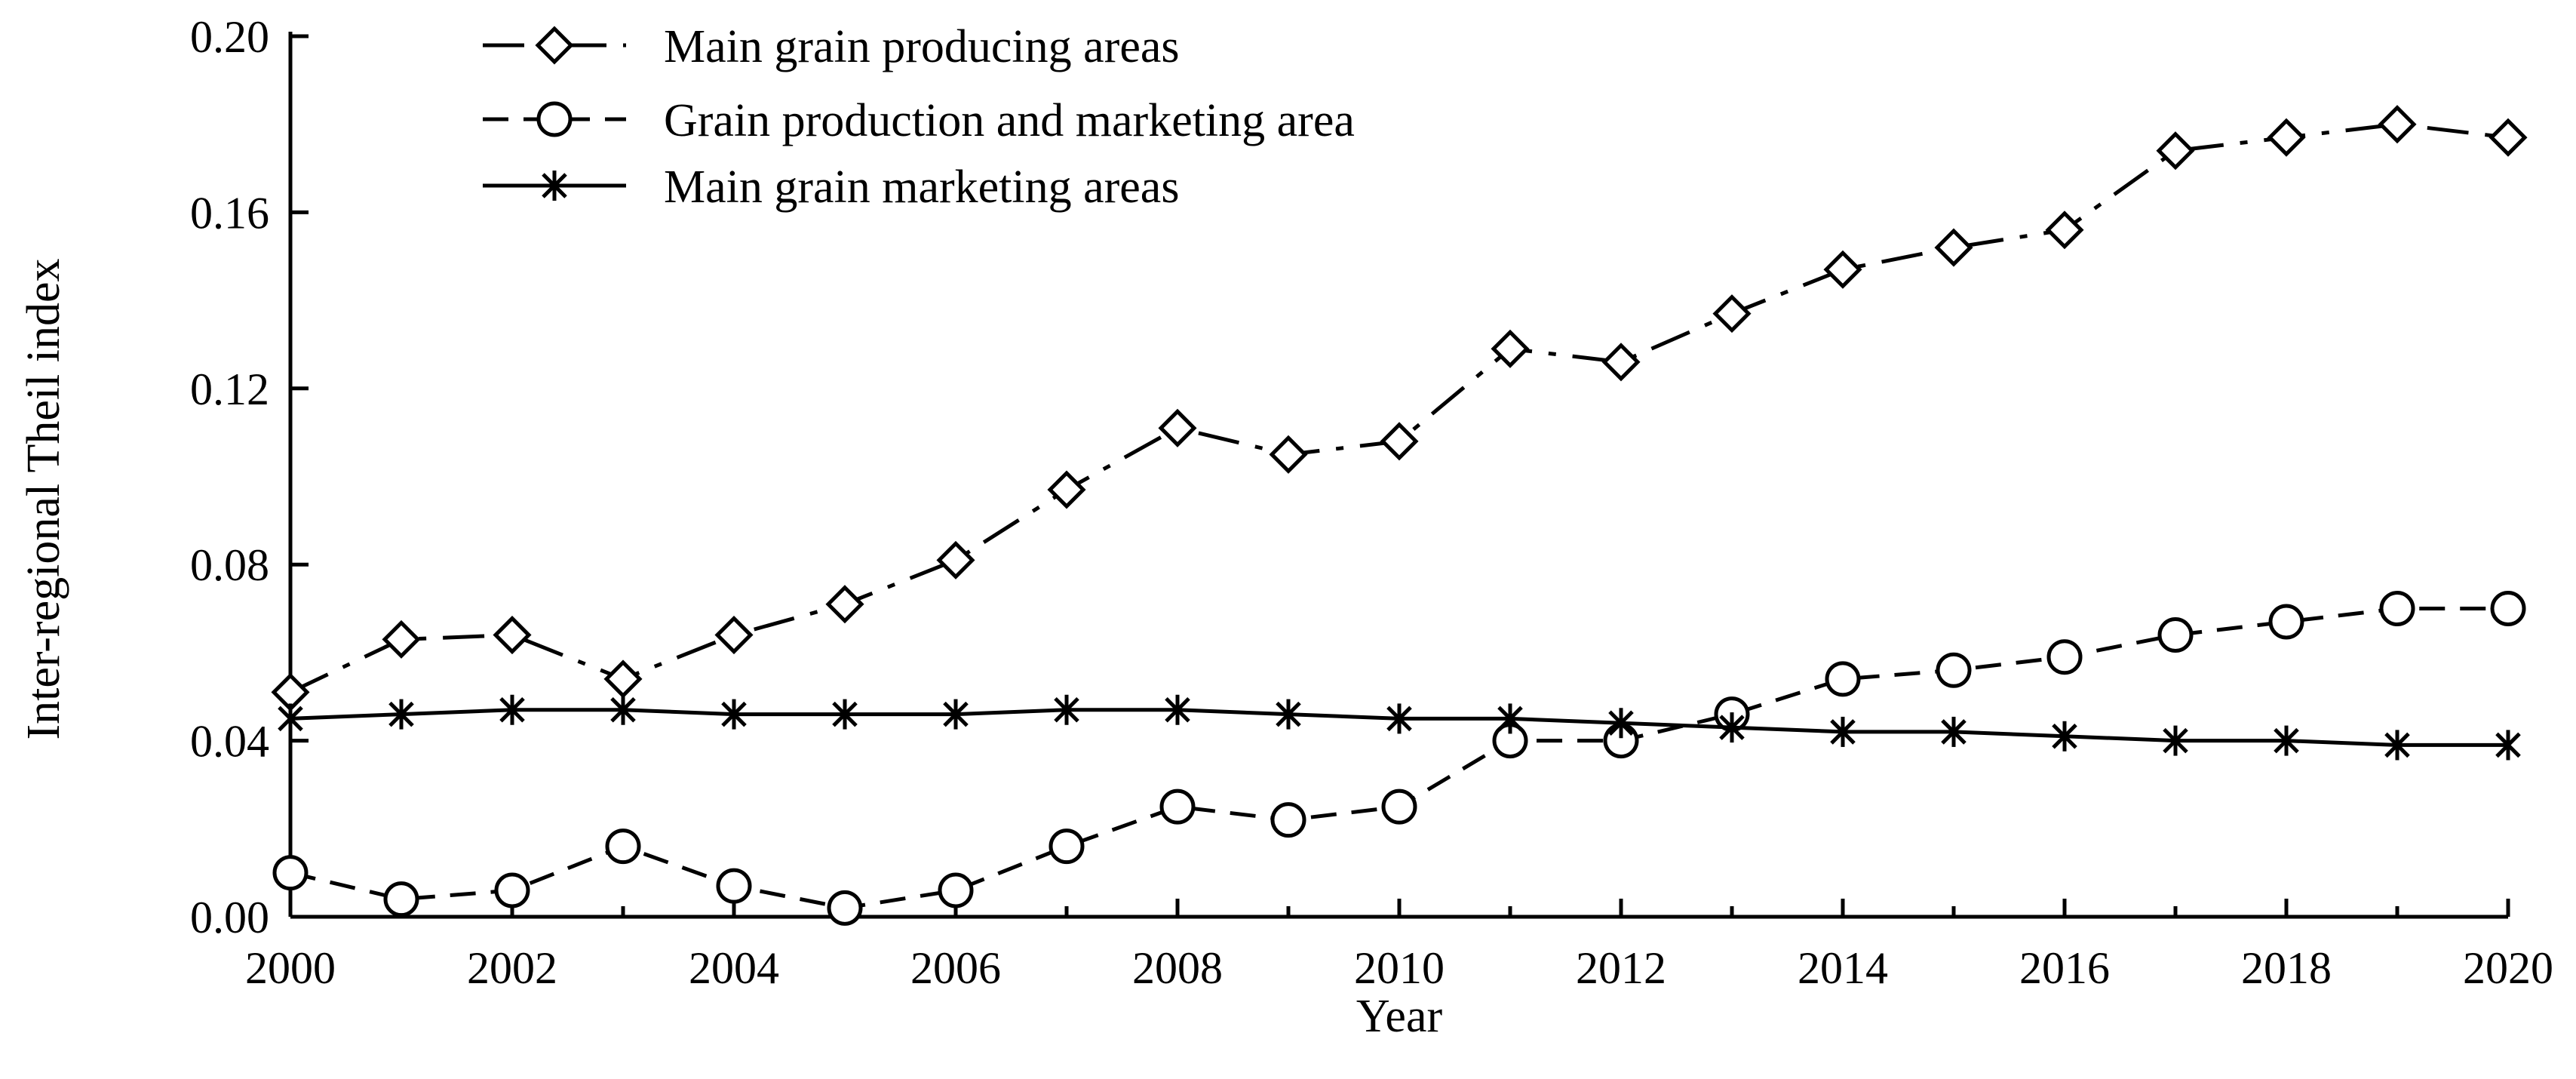 This screenshot has height=1079, width=2576. I want to click on x-tick-label: 2006, so click(955, 968).